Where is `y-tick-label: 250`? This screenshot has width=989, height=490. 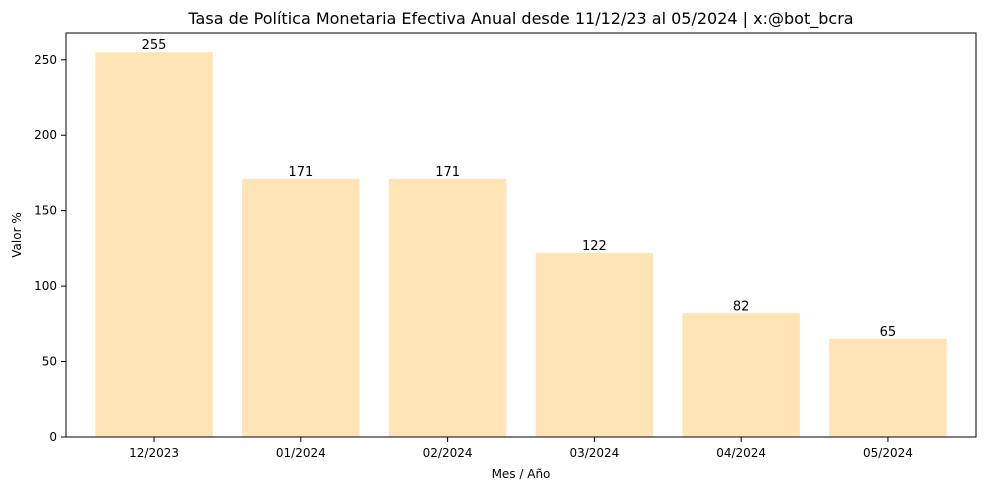
y-tick-label: 250 is located at coordinates (45, 60).